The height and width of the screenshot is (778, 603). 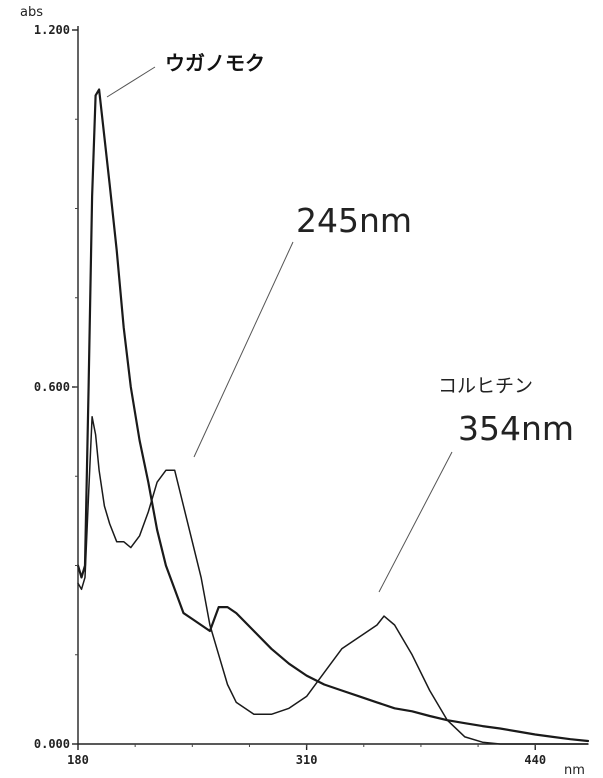 I want to click on annotation-label-2: コルヒチン, so click(x=485, y=386).